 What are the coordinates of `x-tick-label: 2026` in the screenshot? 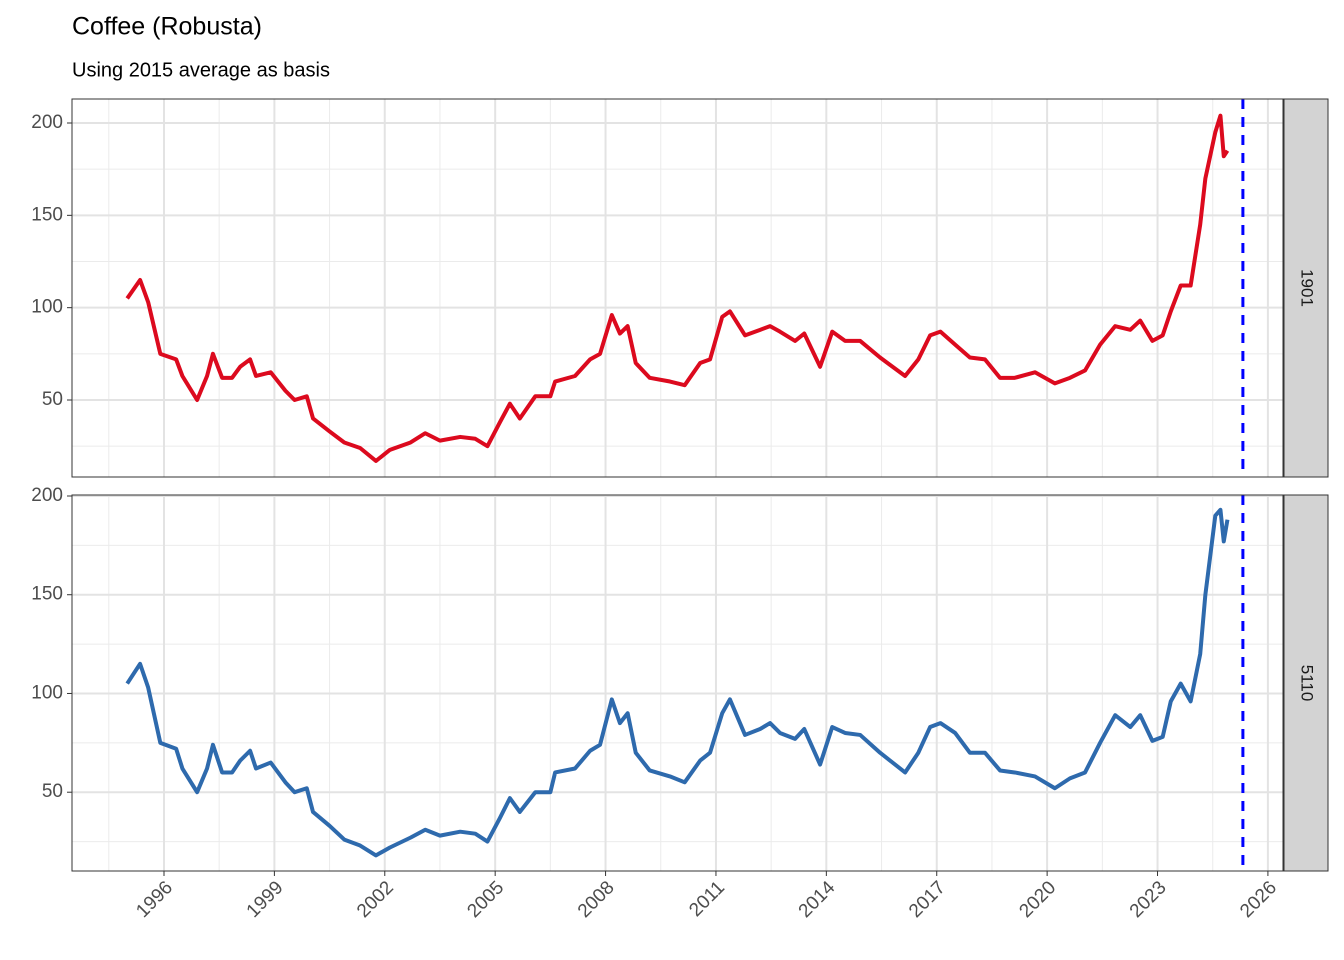 It's located at (1258, 899).